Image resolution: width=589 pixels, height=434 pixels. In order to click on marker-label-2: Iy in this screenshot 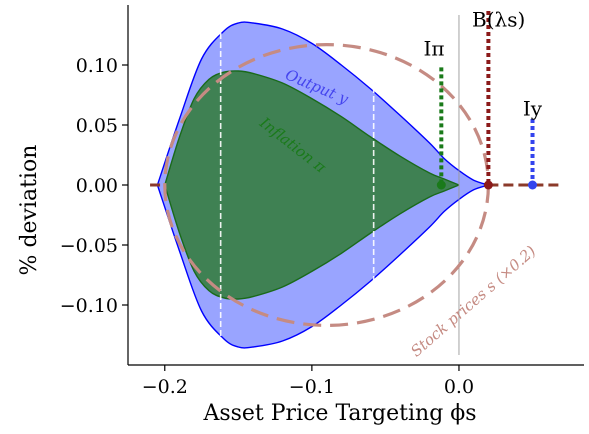, I will do `click(533, 108)`.